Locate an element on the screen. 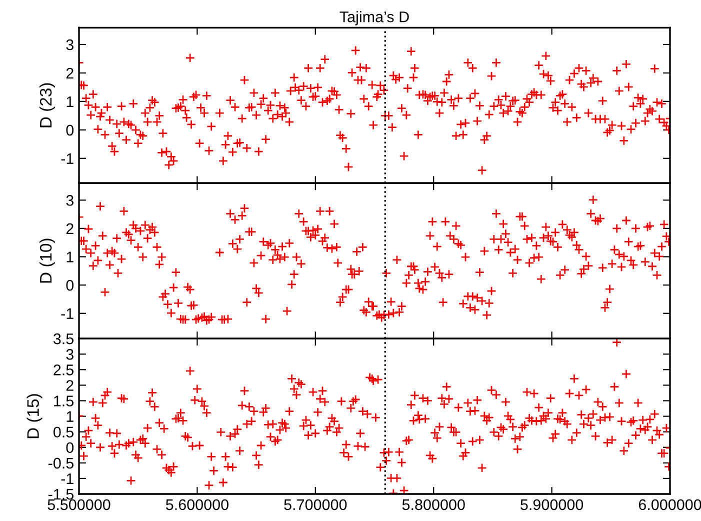 This screenshot has width=701, height=521. x-tick-label: 5.700000 is located at coordinates (315, 504).